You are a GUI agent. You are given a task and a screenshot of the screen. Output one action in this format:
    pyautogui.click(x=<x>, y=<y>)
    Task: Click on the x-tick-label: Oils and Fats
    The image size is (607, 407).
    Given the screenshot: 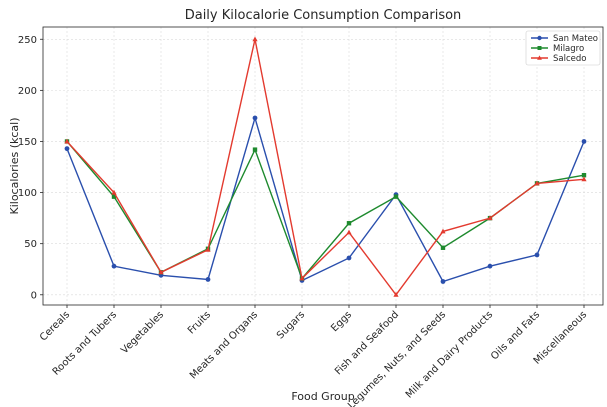 What is the action you would take?
    pyautogui.click(x=515, y=335)
    